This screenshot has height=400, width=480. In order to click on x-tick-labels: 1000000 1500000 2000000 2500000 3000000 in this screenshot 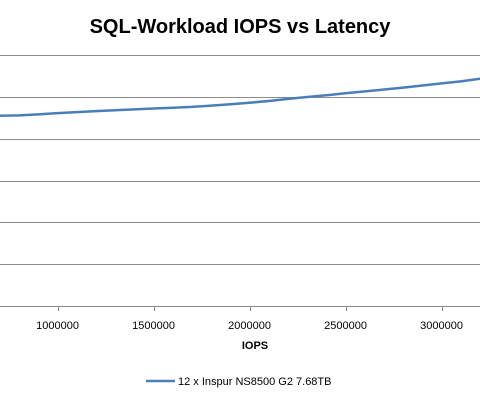, I will do `click(249, 326)`.